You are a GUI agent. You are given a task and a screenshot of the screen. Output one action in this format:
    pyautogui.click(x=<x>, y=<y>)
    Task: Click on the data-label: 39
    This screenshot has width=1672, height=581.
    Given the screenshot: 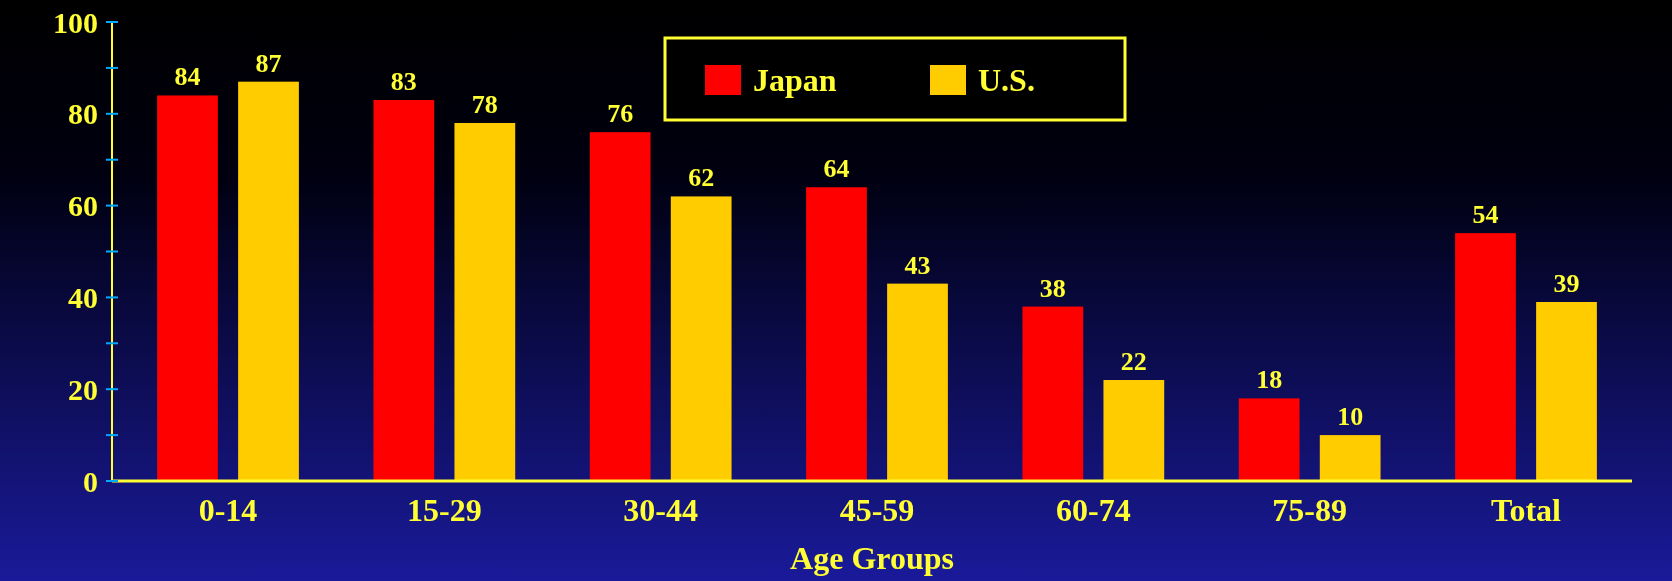 What is the action you would take?
    pyautogui.click(x=1566, y=283)
    